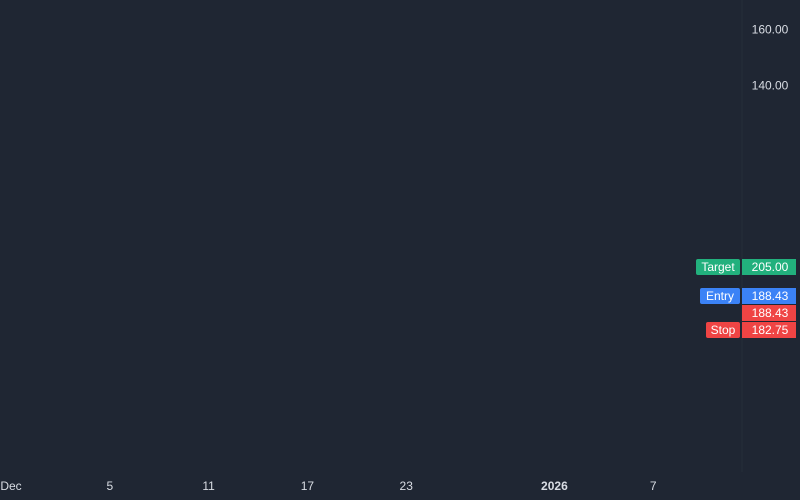 The height and width of the screenshot is (500, 800). I want to click on stop-tag-label: Stop, so click(723, 330).